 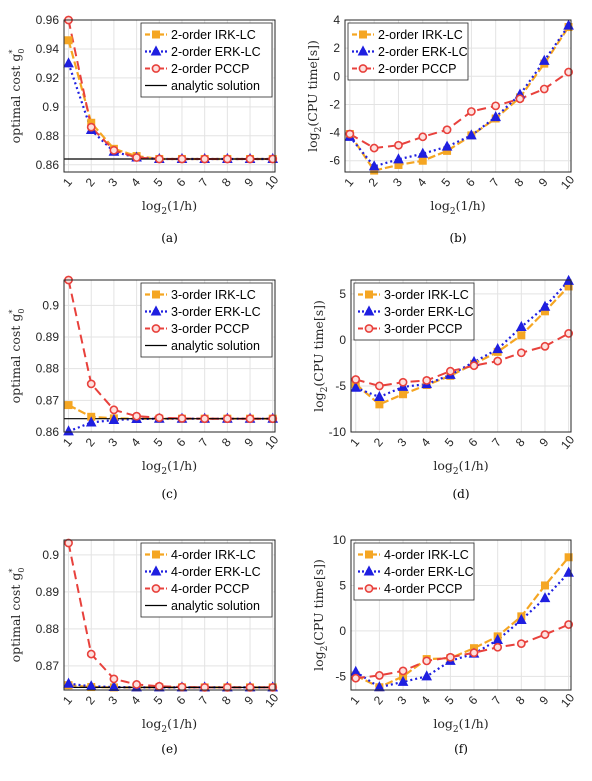 I want to click on series-line-irk, so click(x=459, y=99).